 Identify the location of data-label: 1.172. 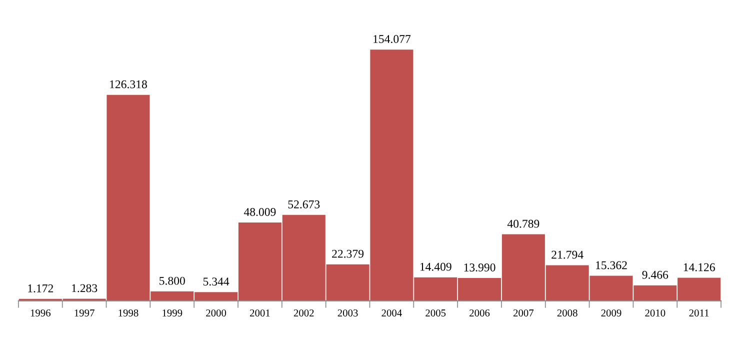
(41, 288).